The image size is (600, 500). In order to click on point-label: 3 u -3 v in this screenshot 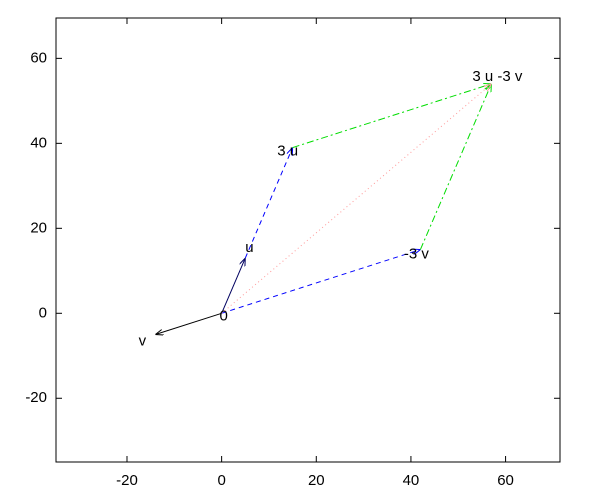, I will do `click(497, 76)`.